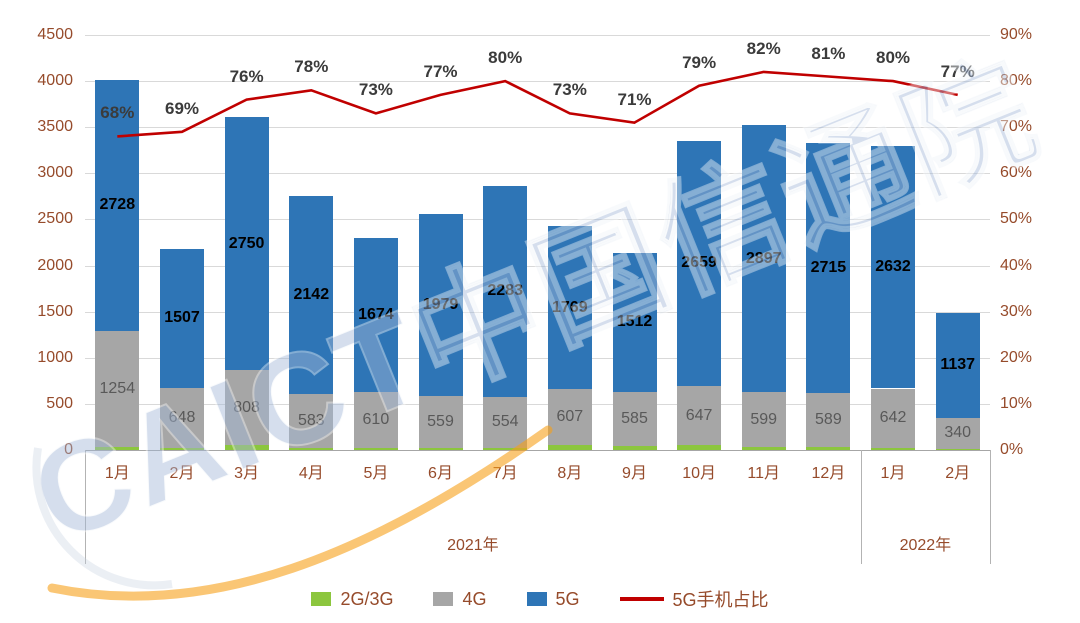  I want to click on bar-value-label-5g: 1507, so click(182, 318).